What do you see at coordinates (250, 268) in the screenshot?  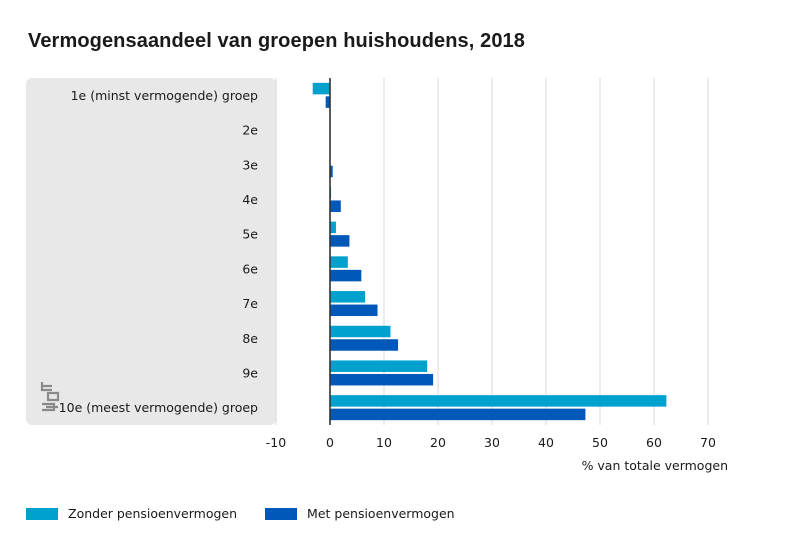 I see `category-label: 6e` at bounding box center [250, 268].